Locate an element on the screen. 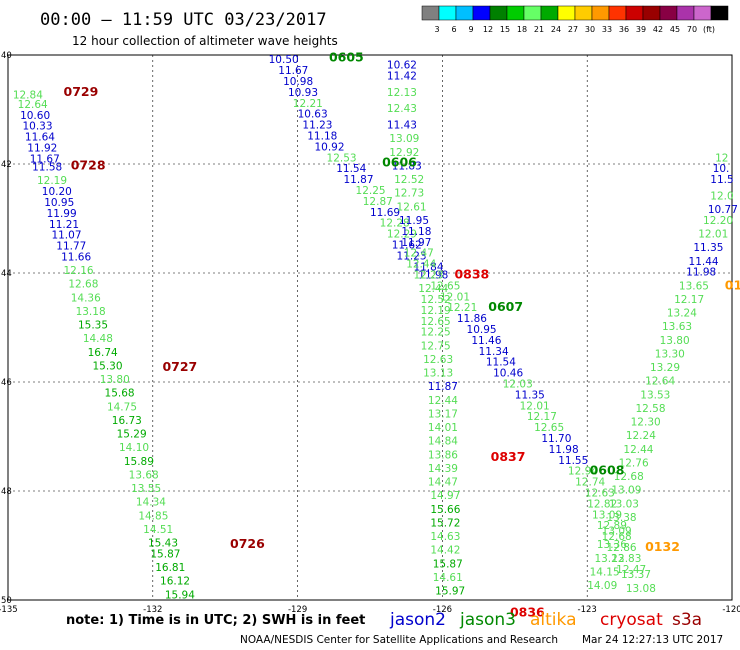  wave-height-value: 15.72 is located at coordinates (445, 523).